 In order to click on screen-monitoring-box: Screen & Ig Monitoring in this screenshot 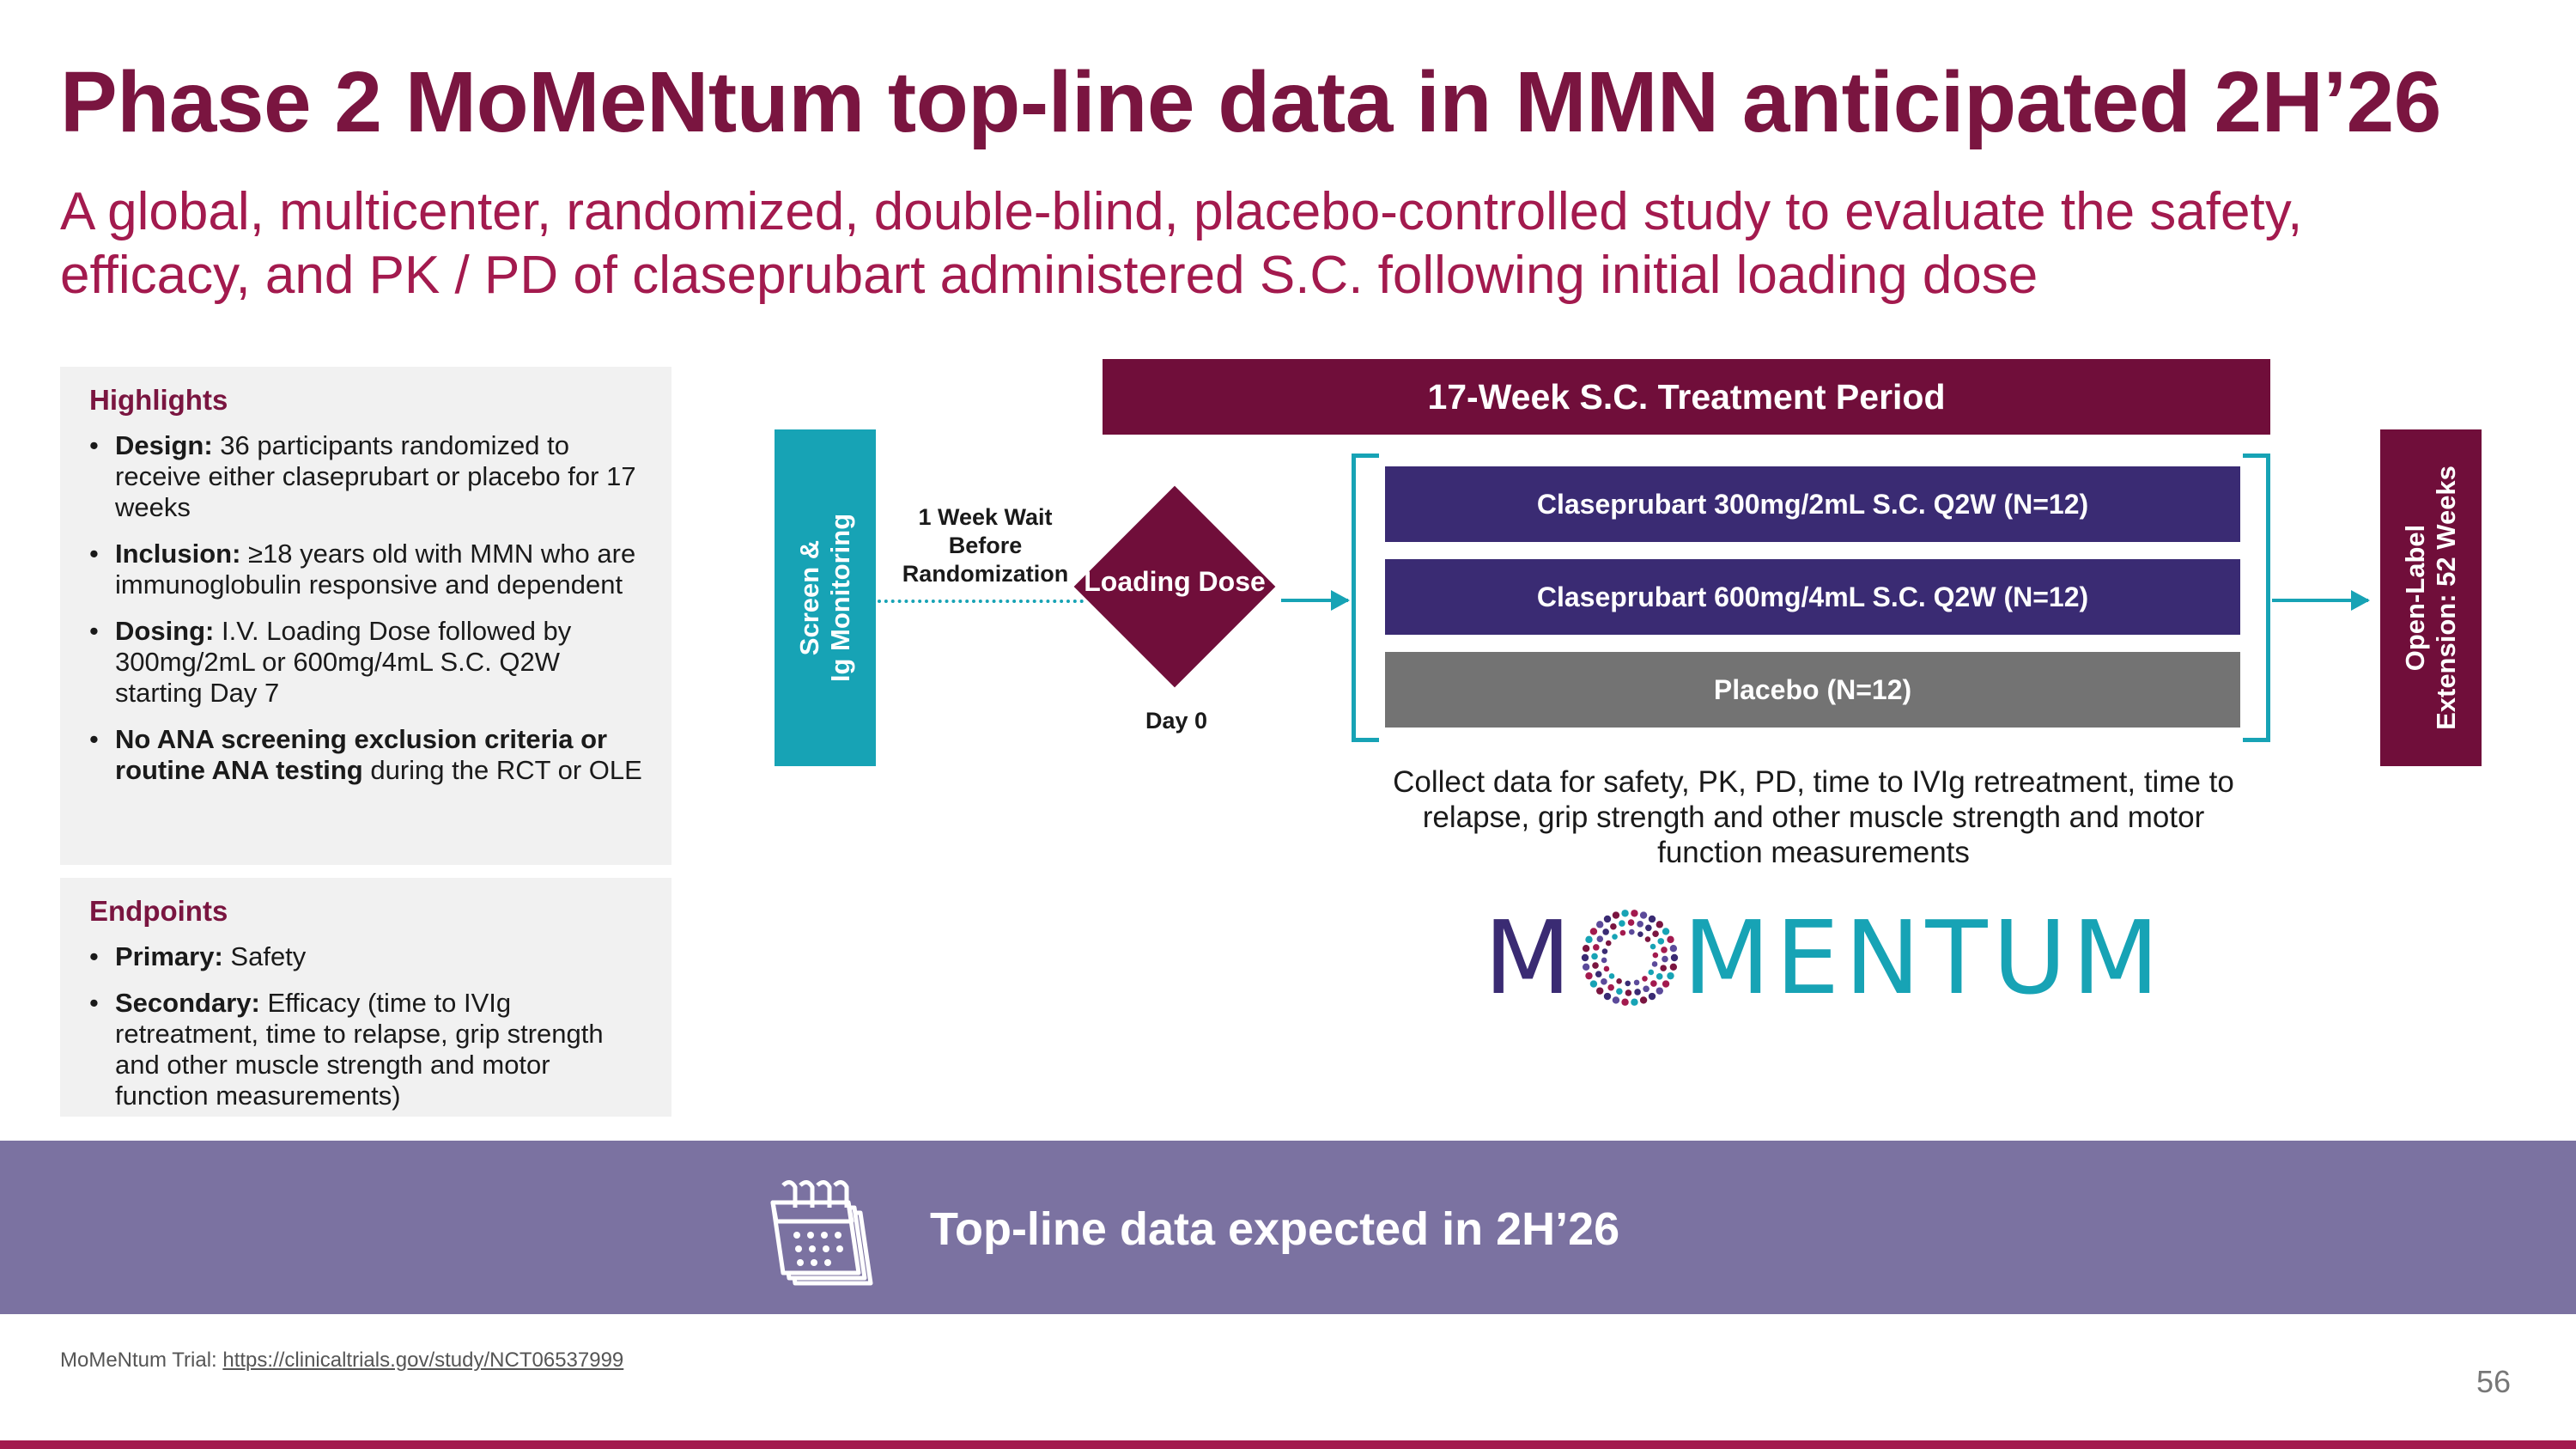, I will do `click(825, 597)`.